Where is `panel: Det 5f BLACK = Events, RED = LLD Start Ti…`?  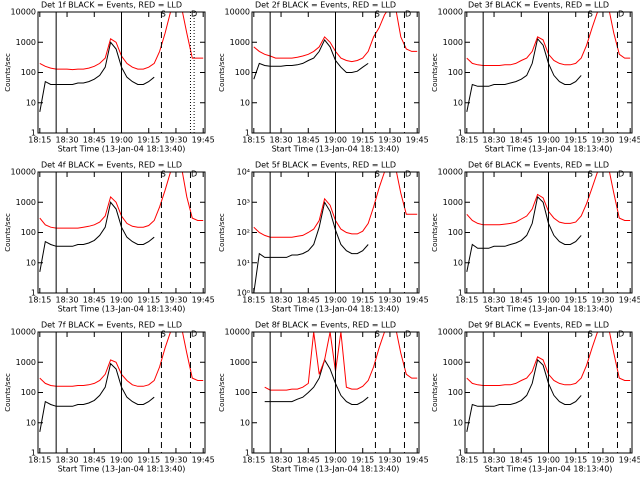 panel: Det 5f BLACK = Events, RED = LLD Start Ti… is located at coordinates (323, 237).